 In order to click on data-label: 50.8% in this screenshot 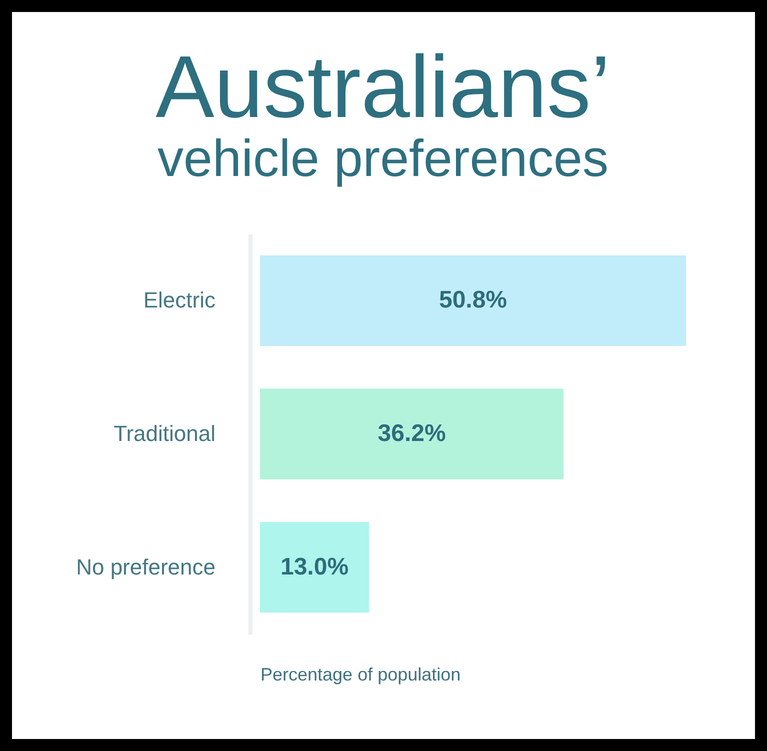, I will do `click(473, 300)`.